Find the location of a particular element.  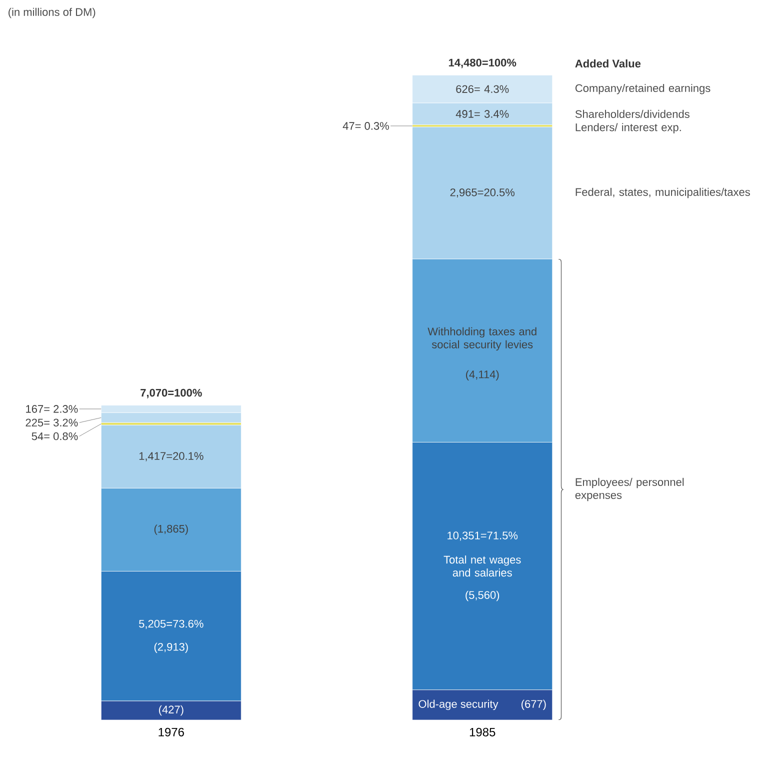

legend-title: Added Value is located at coordinates (608, 63).